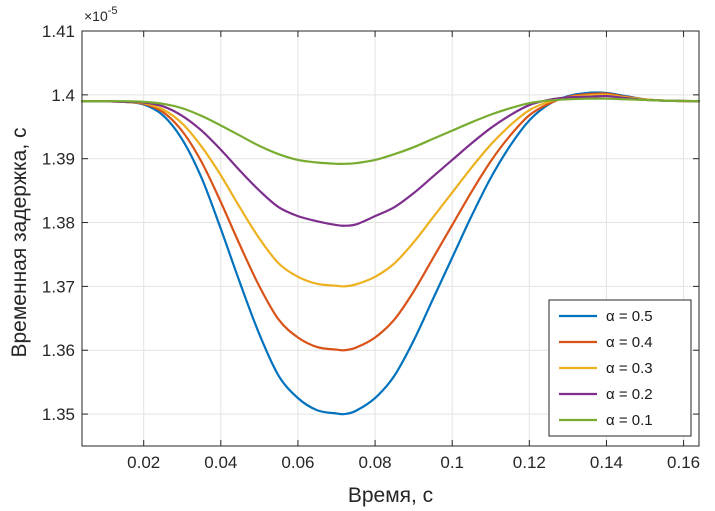  I want to click on y-axis-multiplier-exponent: -5, so click(113, 11).